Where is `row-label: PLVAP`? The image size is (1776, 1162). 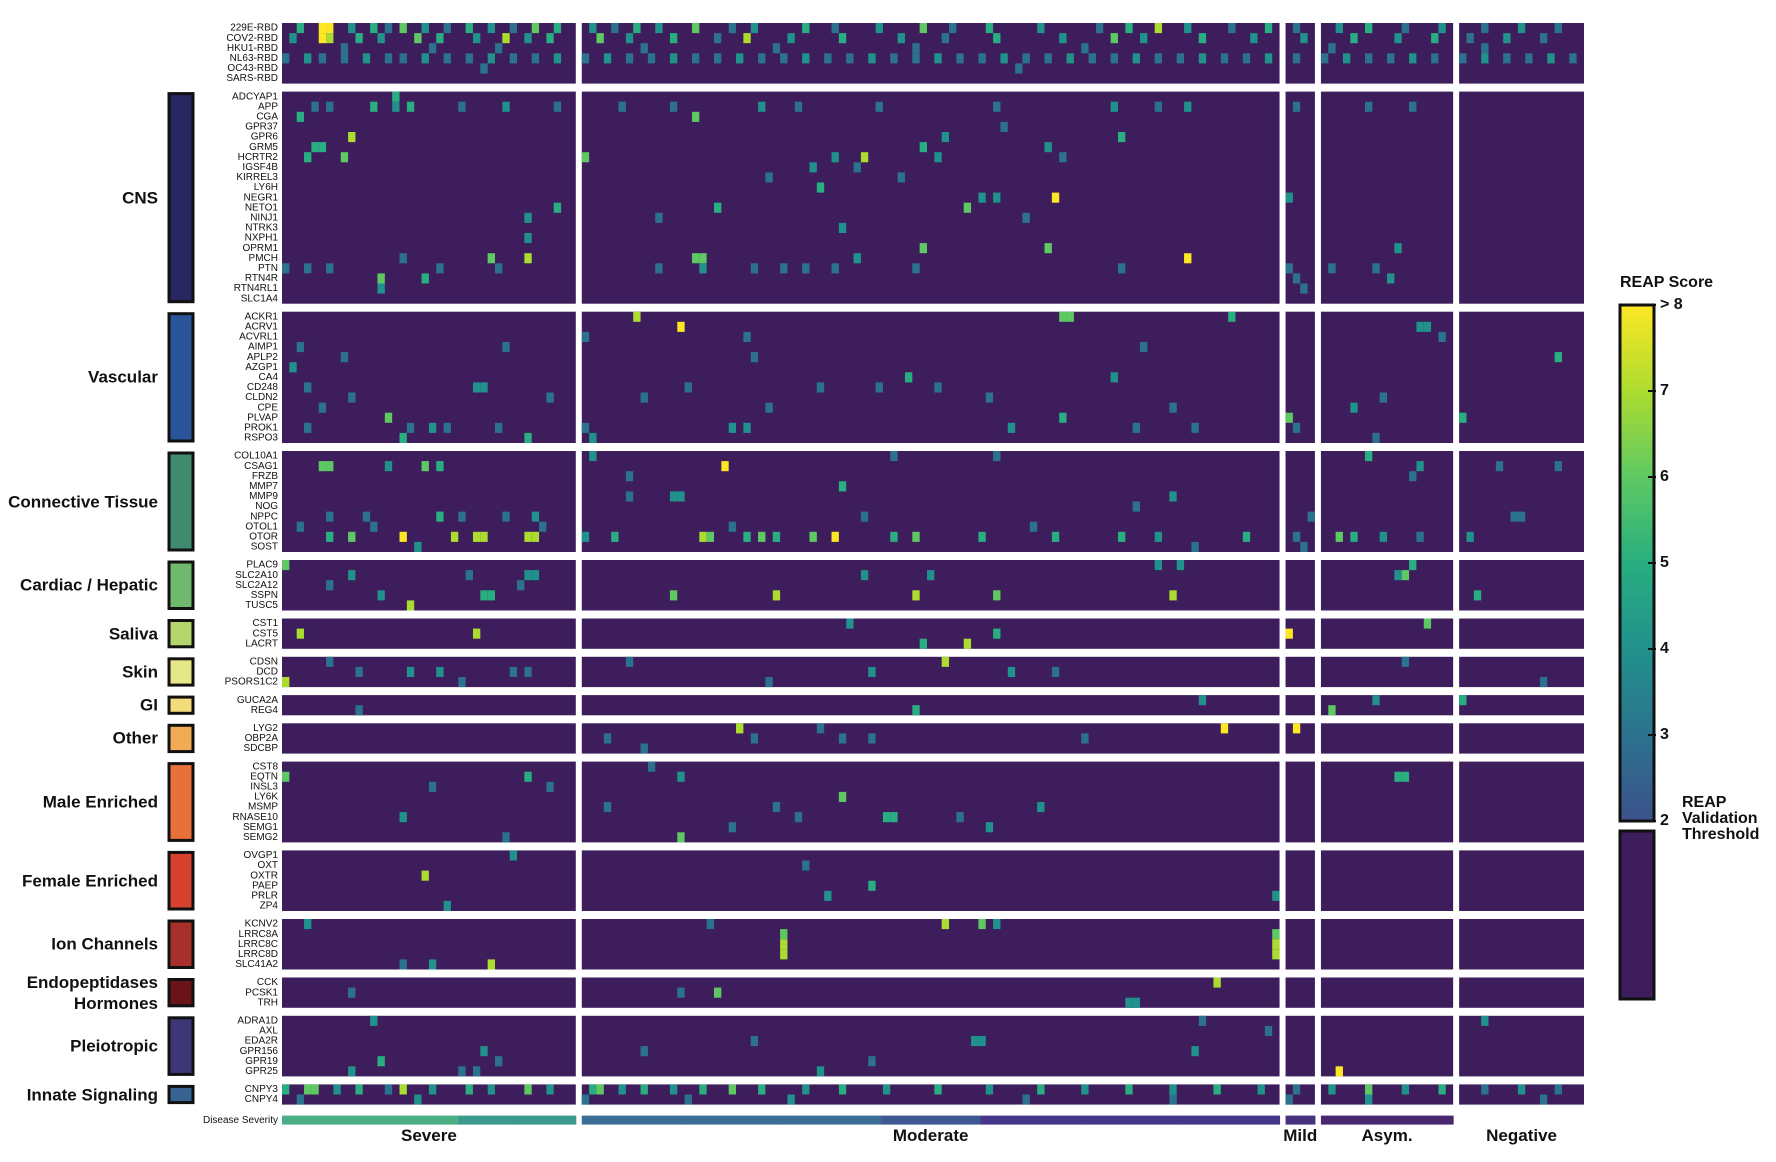
row-label: PLVAP is located at coordinates (262, 417).